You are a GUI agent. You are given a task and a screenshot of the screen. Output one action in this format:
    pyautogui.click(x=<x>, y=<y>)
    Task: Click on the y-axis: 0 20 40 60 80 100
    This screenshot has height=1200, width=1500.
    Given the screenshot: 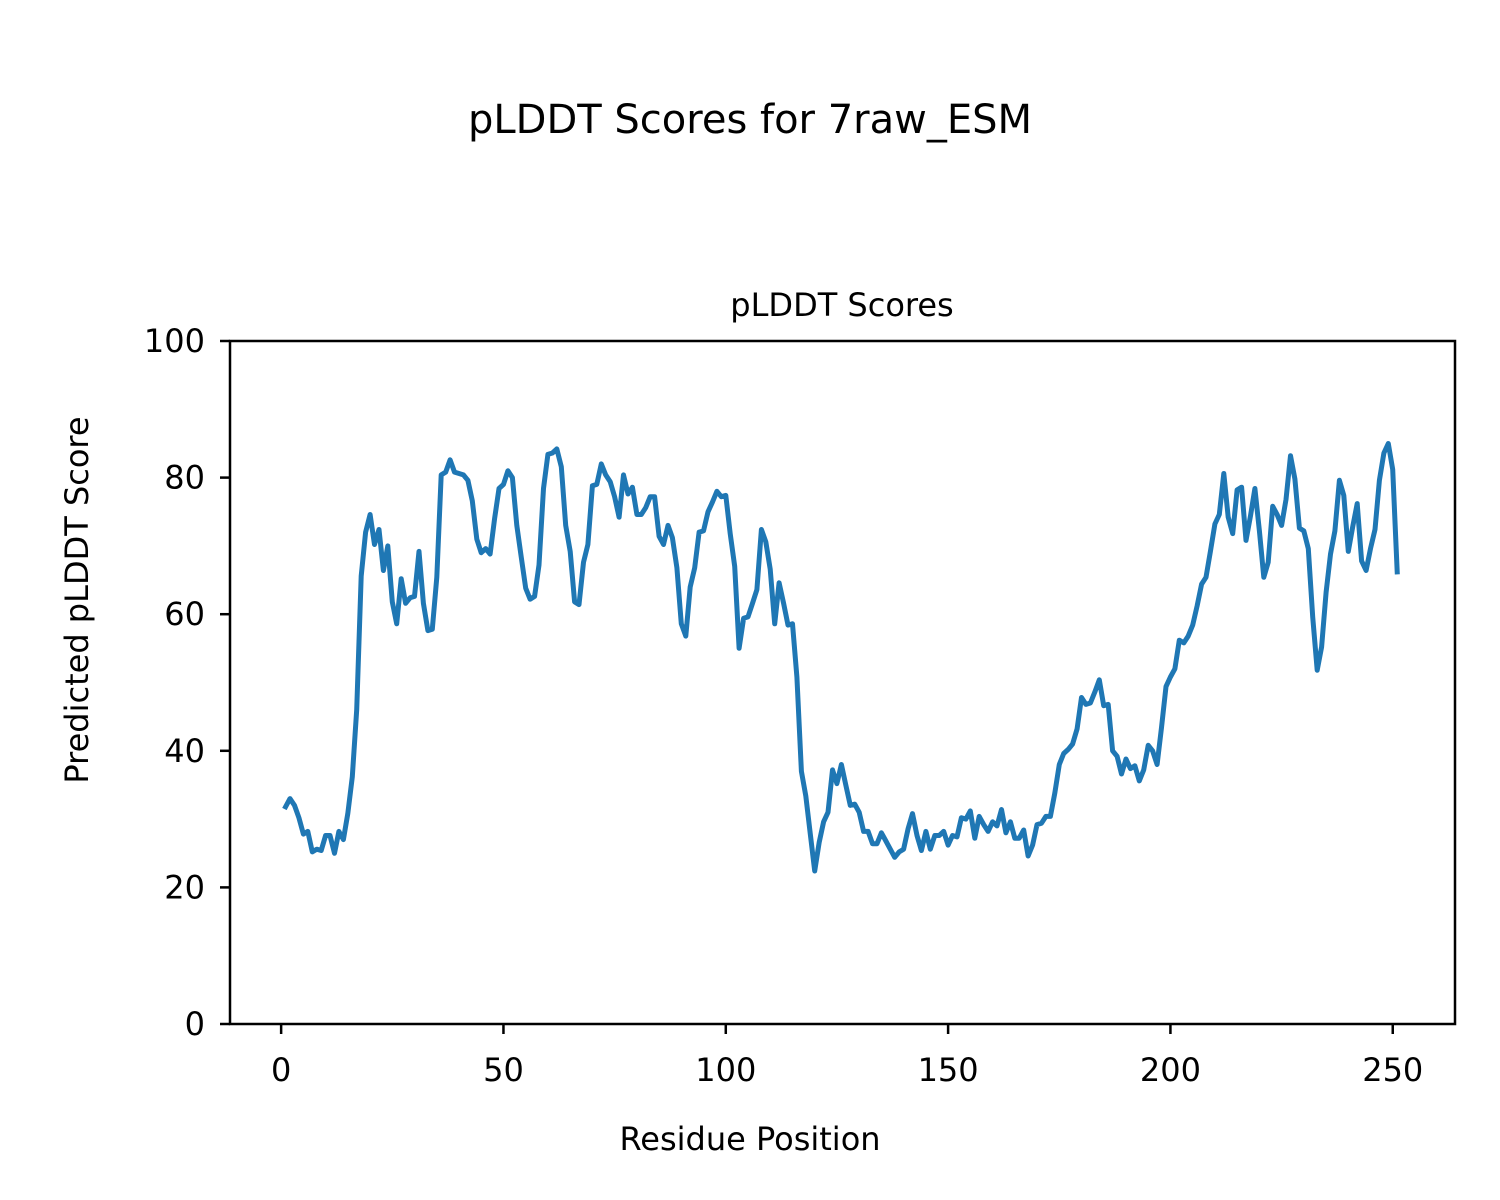 What is the action you would take?
    pyautogui.click(x=187, y=682)
    